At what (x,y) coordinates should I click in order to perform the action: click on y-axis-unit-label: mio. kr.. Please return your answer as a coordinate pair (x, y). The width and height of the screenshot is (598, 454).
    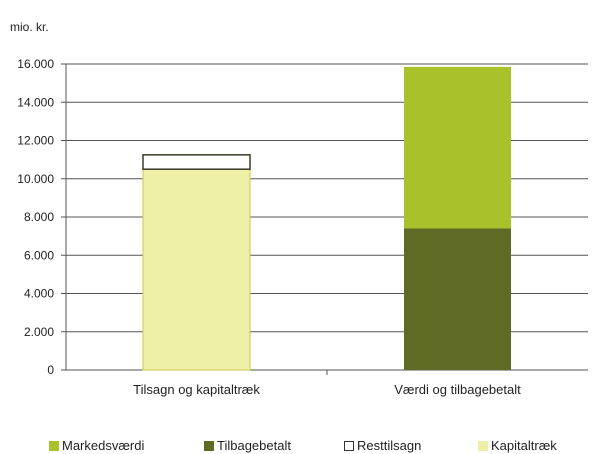
    Looking at the image, I should click on (29, 27).